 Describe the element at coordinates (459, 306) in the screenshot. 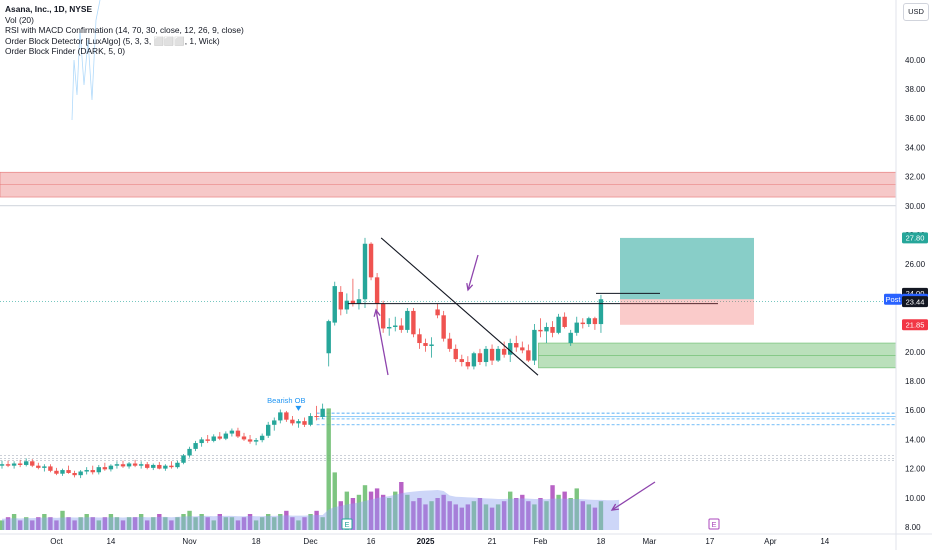

I see `trend-line` at that location.